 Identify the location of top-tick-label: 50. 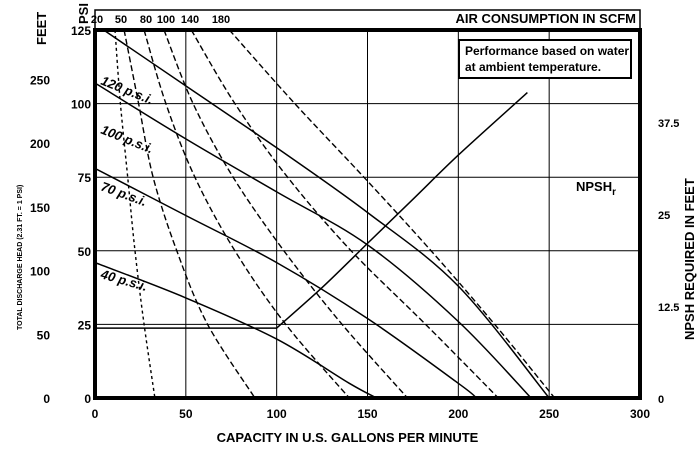
(121, 20).